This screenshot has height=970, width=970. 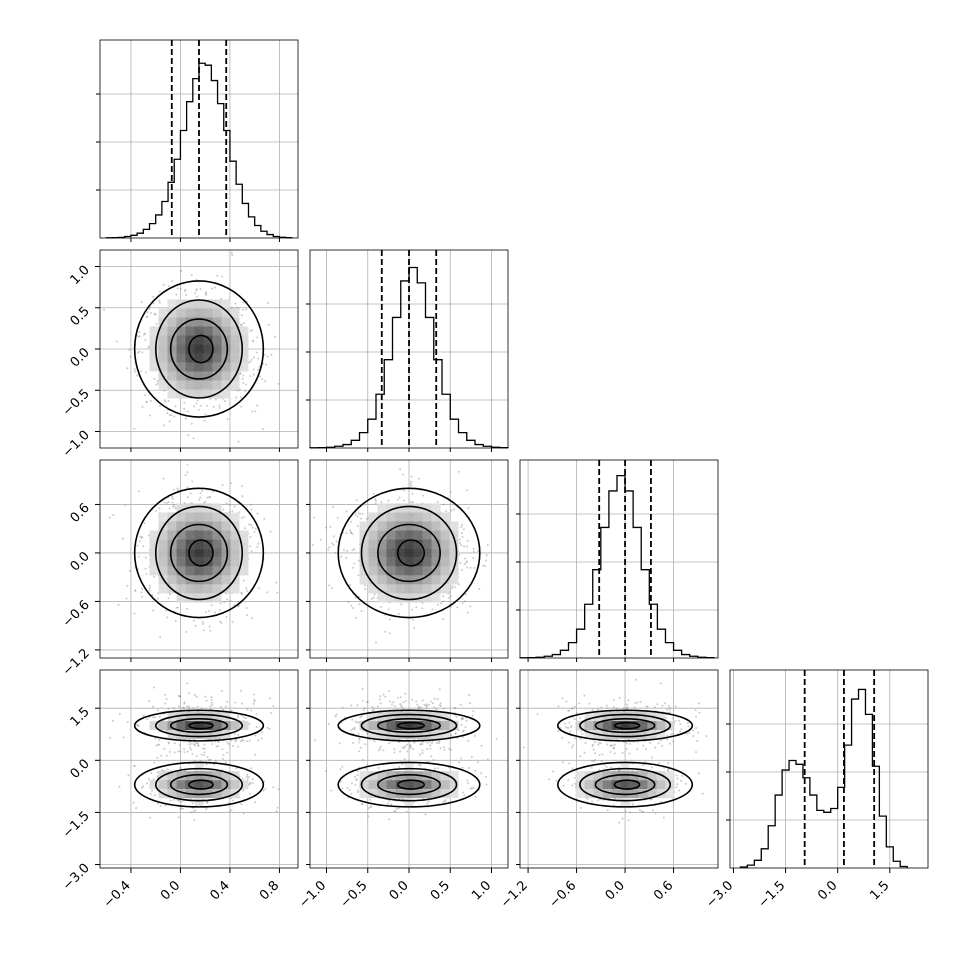 I want to click on x-tick-label: −0.6, so click(x=562, y=894).